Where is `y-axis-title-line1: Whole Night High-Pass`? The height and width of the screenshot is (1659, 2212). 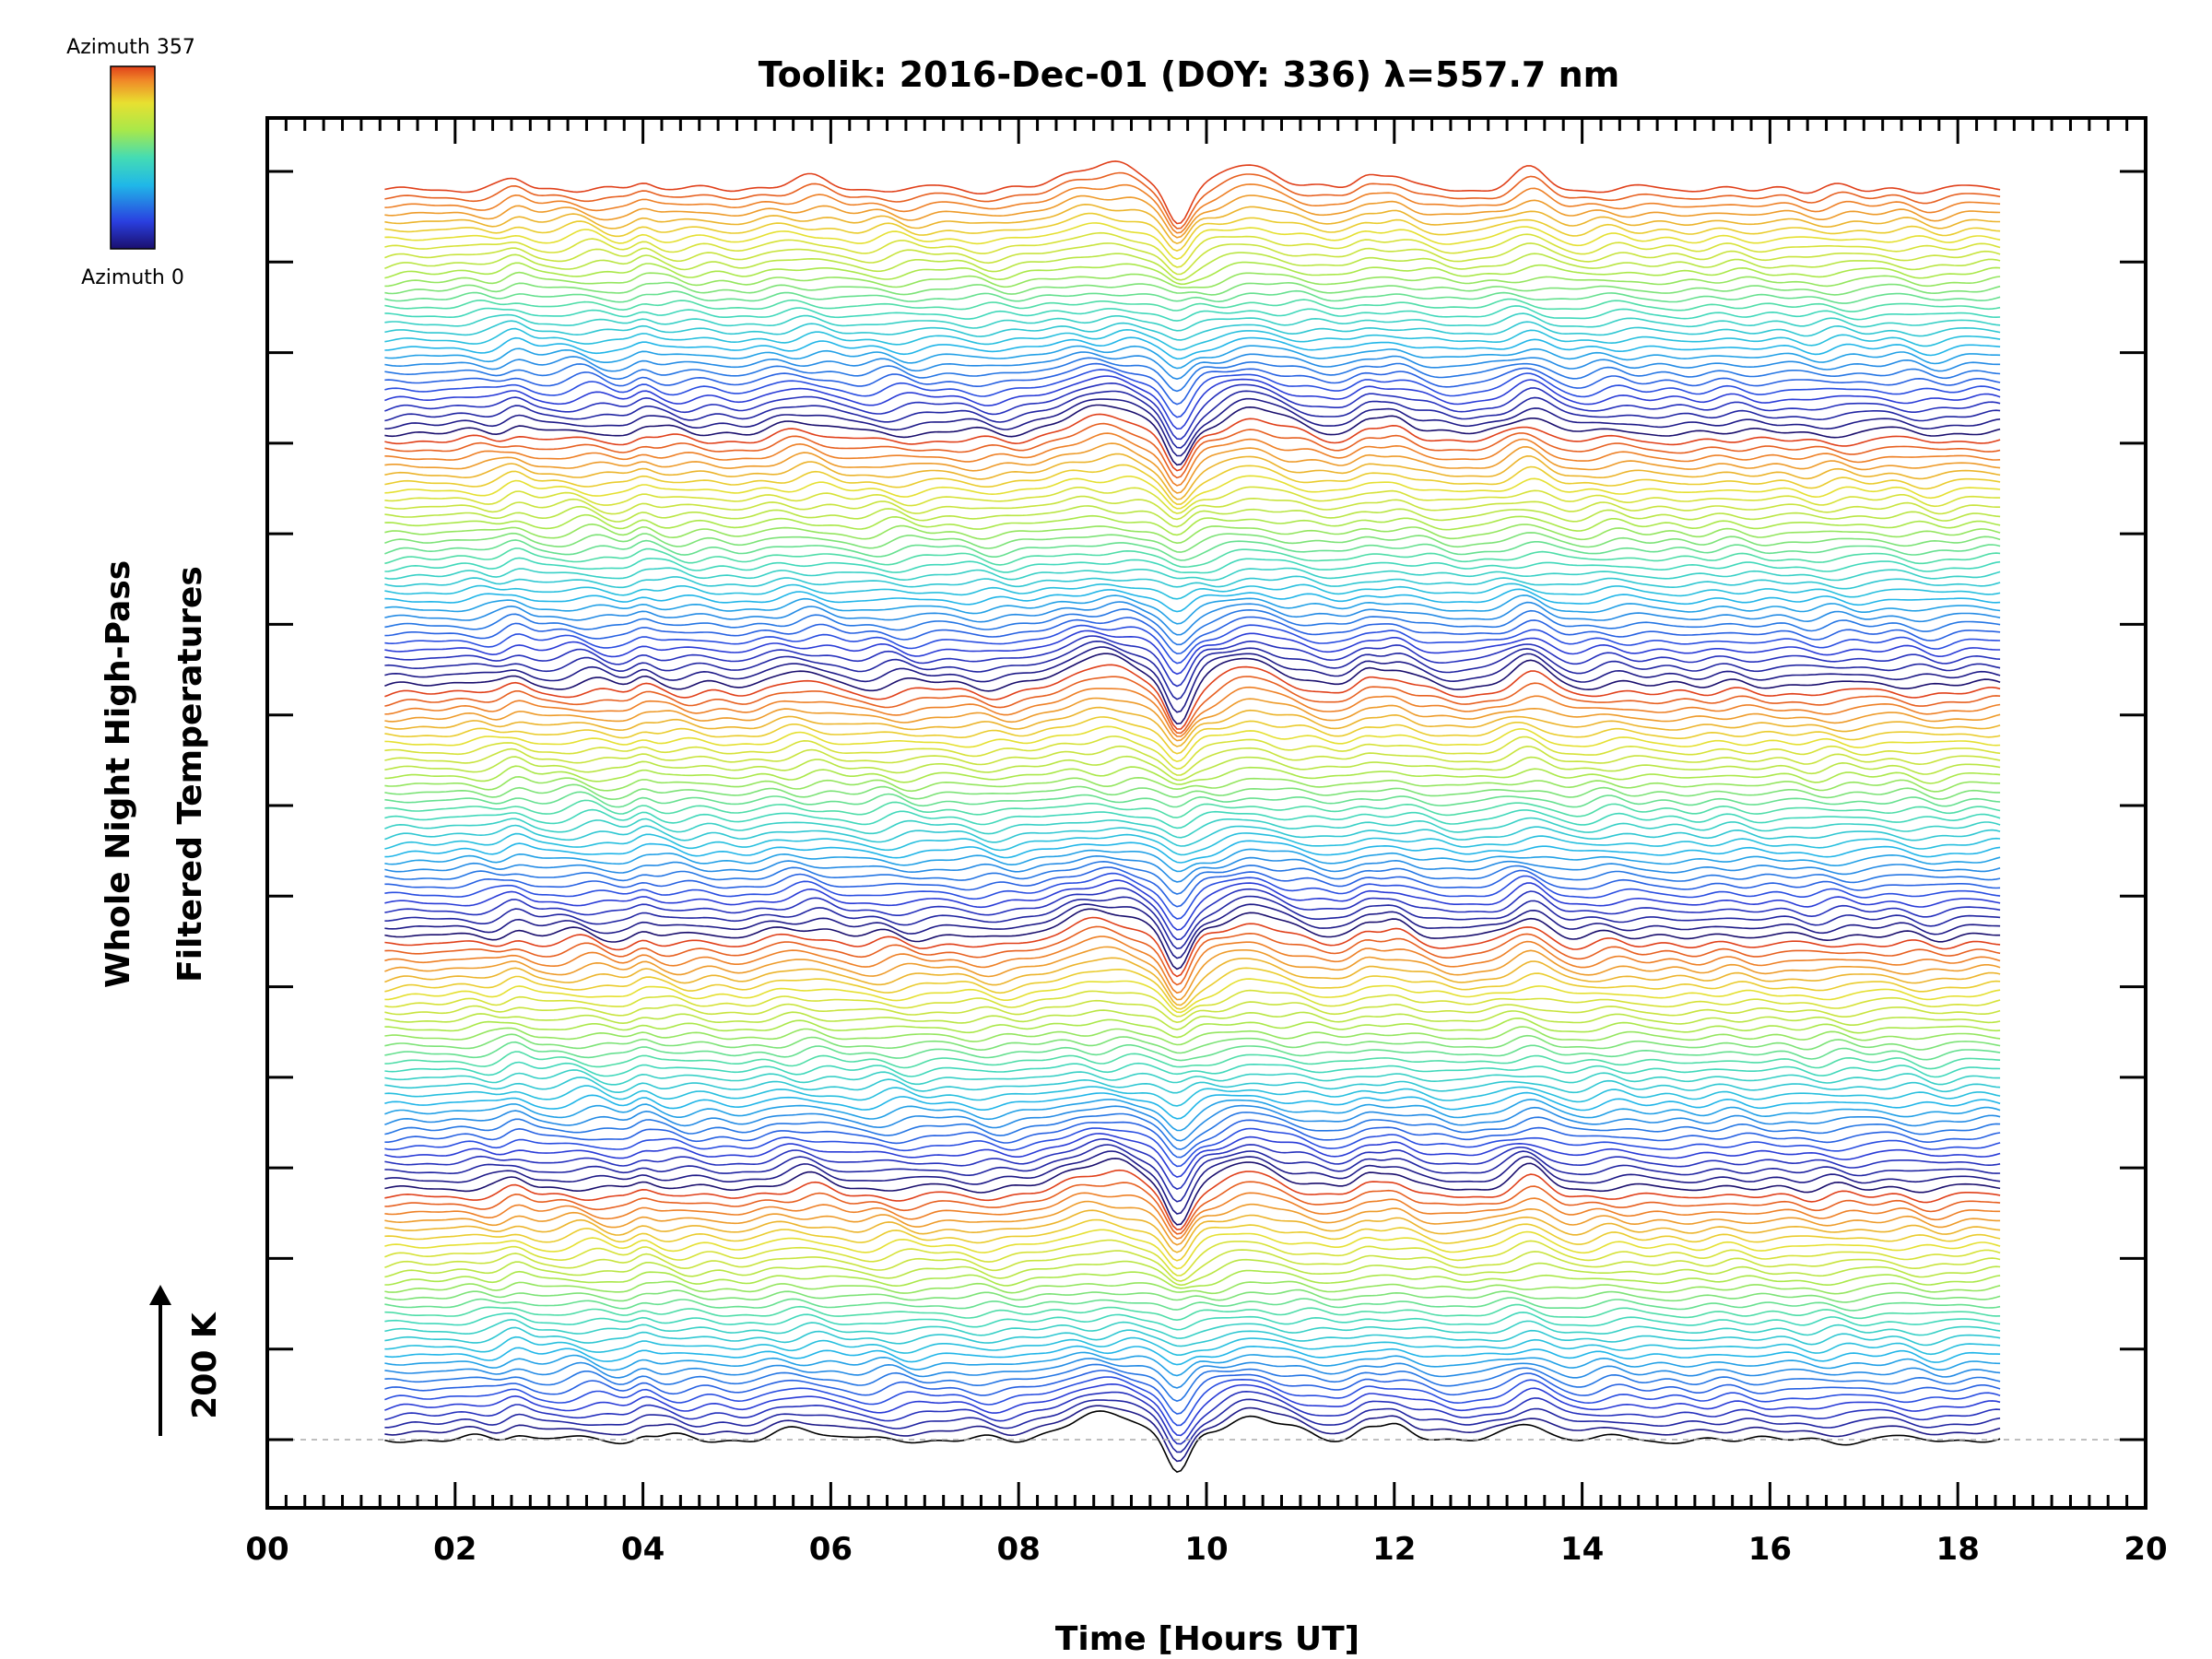
y-axis-title-line1: Whole Night High-Pass is located at coordinates (118, 774).